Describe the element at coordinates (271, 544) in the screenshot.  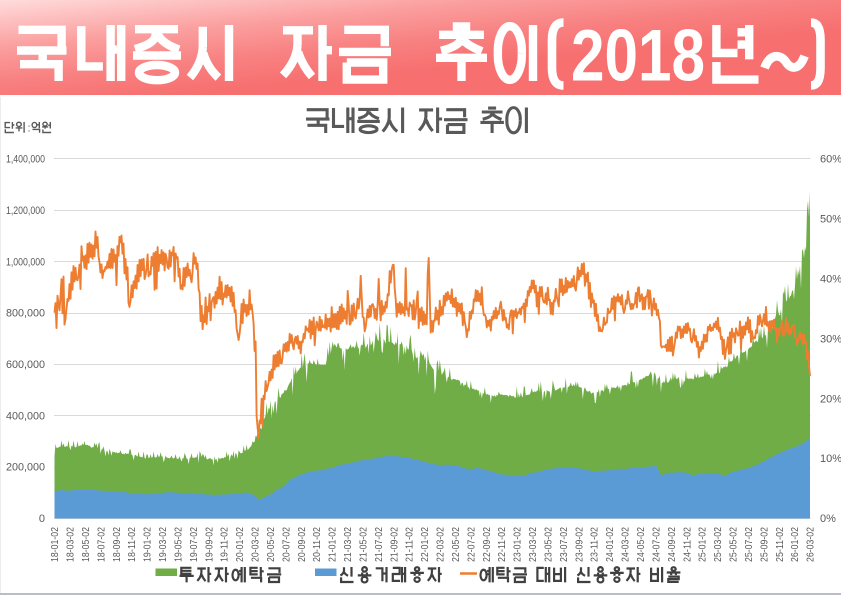
I see `svg-text: 20-05-02` at that location.